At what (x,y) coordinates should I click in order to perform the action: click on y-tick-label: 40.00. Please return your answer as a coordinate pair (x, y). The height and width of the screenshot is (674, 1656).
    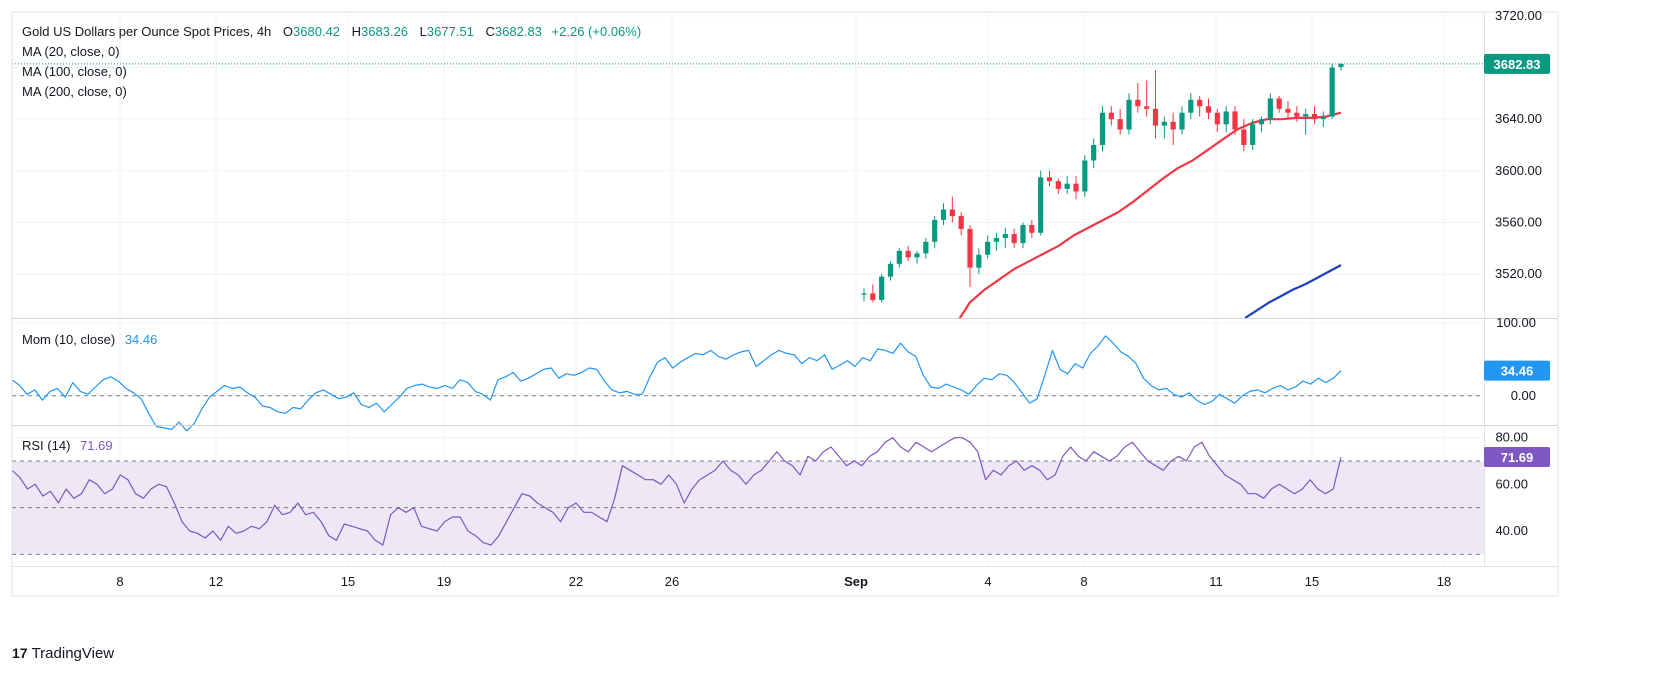
    Looking at the image, I should click on (1511, 530).